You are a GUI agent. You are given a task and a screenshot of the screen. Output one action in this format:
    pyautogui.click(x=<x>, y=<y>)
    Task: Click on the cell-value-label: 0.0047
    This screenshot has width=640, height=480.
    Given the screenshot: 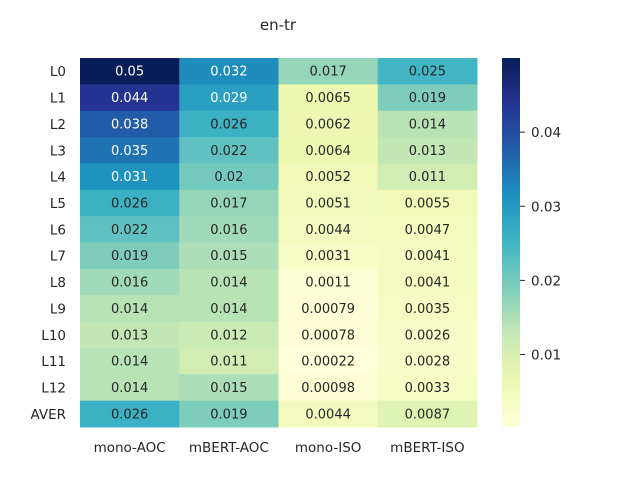 What is the action you would take?
    pyautogui.click(x=428, y=230)
    